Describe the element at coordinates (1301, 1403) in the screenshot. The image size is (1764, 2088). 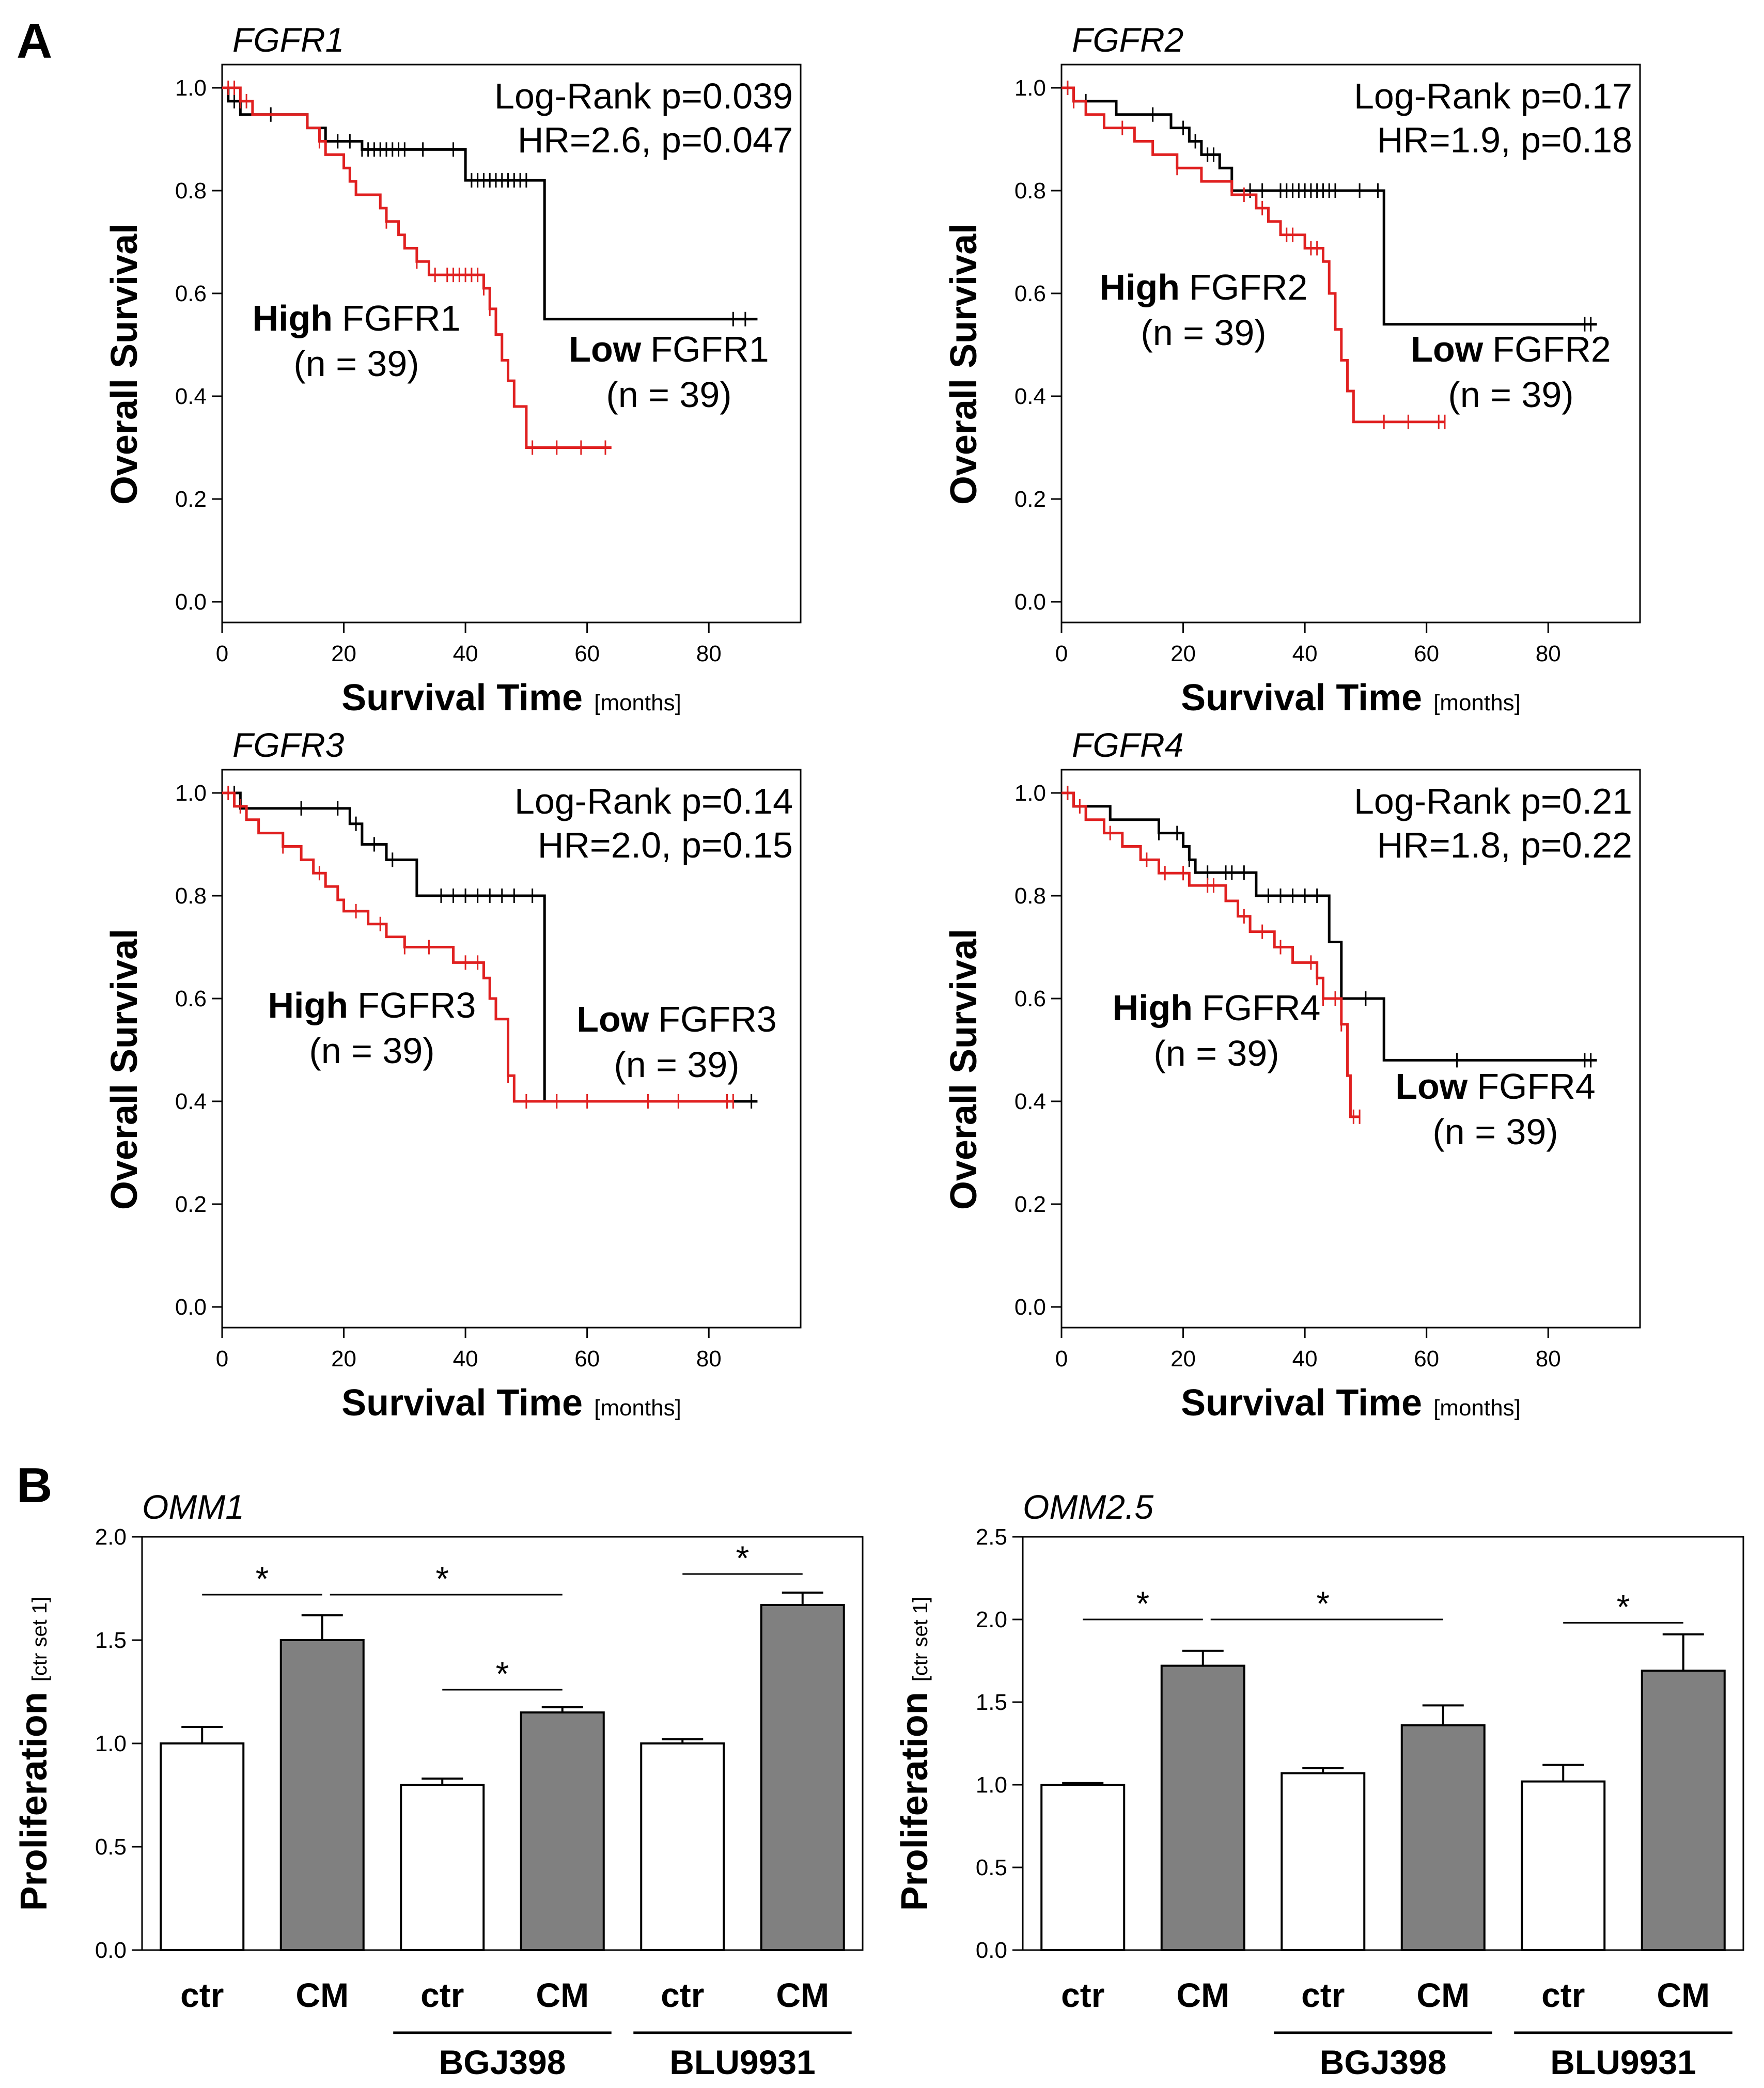
I see `x-axis-label: Survival Time` at that location.